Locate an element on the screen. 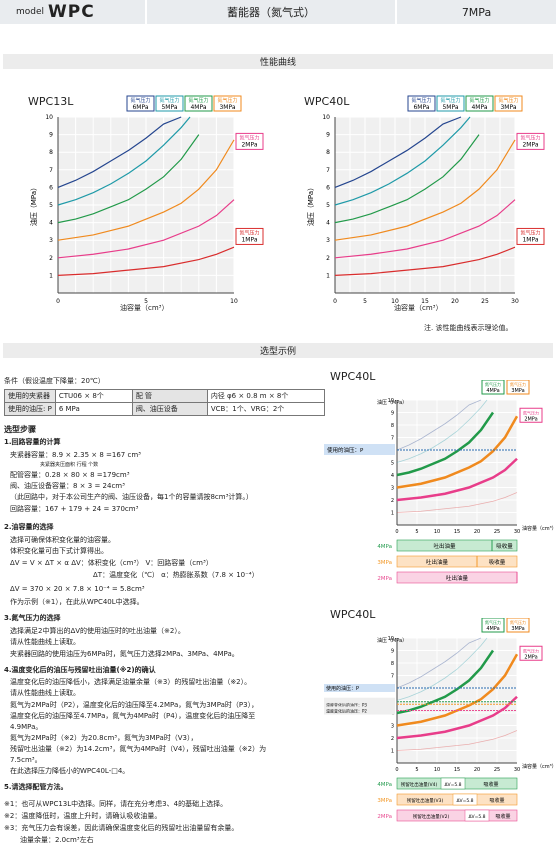 Image resolution: width=556 pixels, height=859 pixels. y-tick-label: 8 is located at coordinates (51, 152).